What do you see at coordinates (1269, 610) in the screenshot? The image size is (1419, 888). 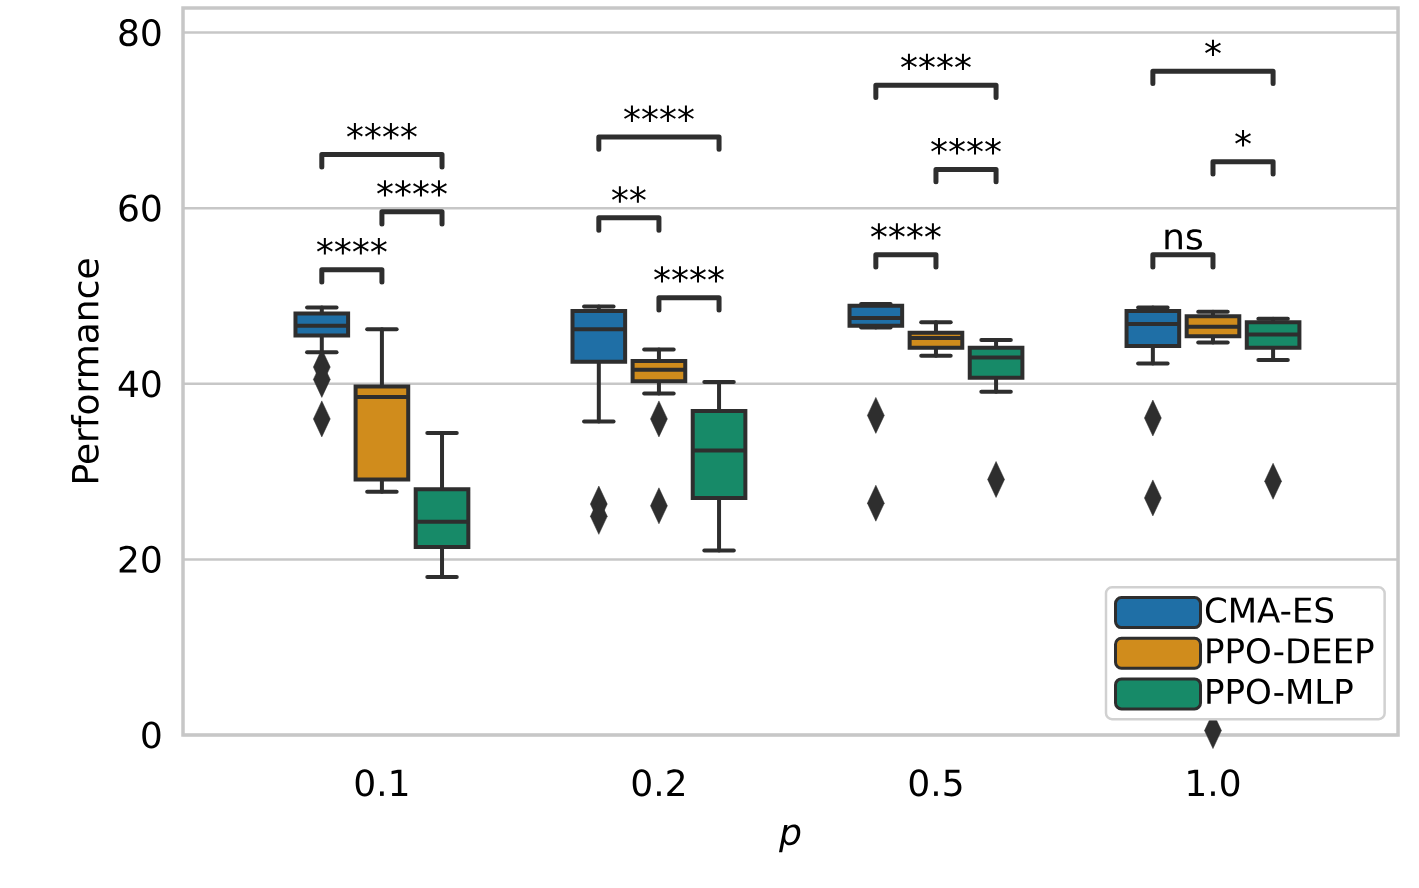 I see `legend-label: CMA-ES` at bounding box center [1269, 610].